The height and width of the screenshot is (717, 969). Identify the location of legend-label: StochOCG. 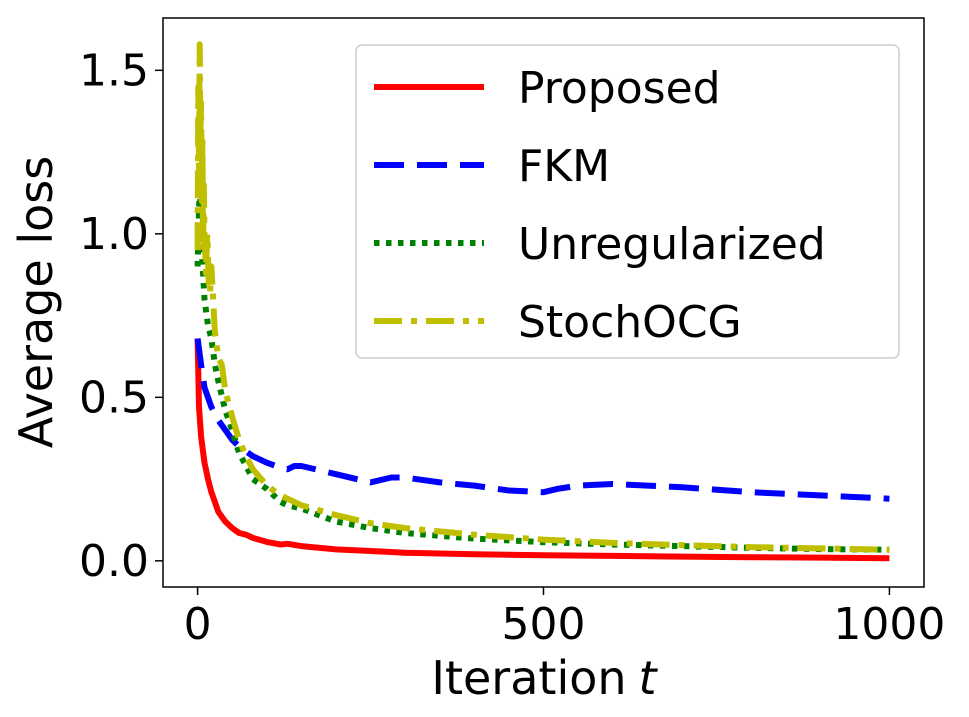
(630, 322).